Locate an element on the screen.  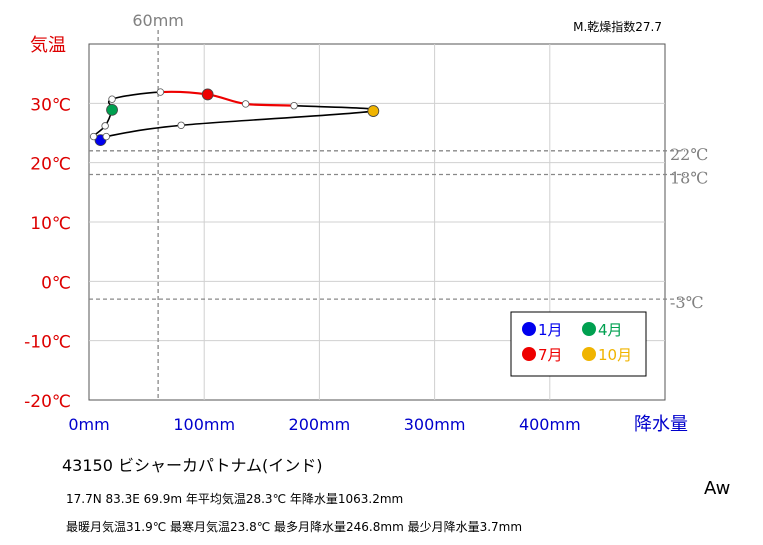
y-tick-label: 30℃ is located at coordinates (50, 105).